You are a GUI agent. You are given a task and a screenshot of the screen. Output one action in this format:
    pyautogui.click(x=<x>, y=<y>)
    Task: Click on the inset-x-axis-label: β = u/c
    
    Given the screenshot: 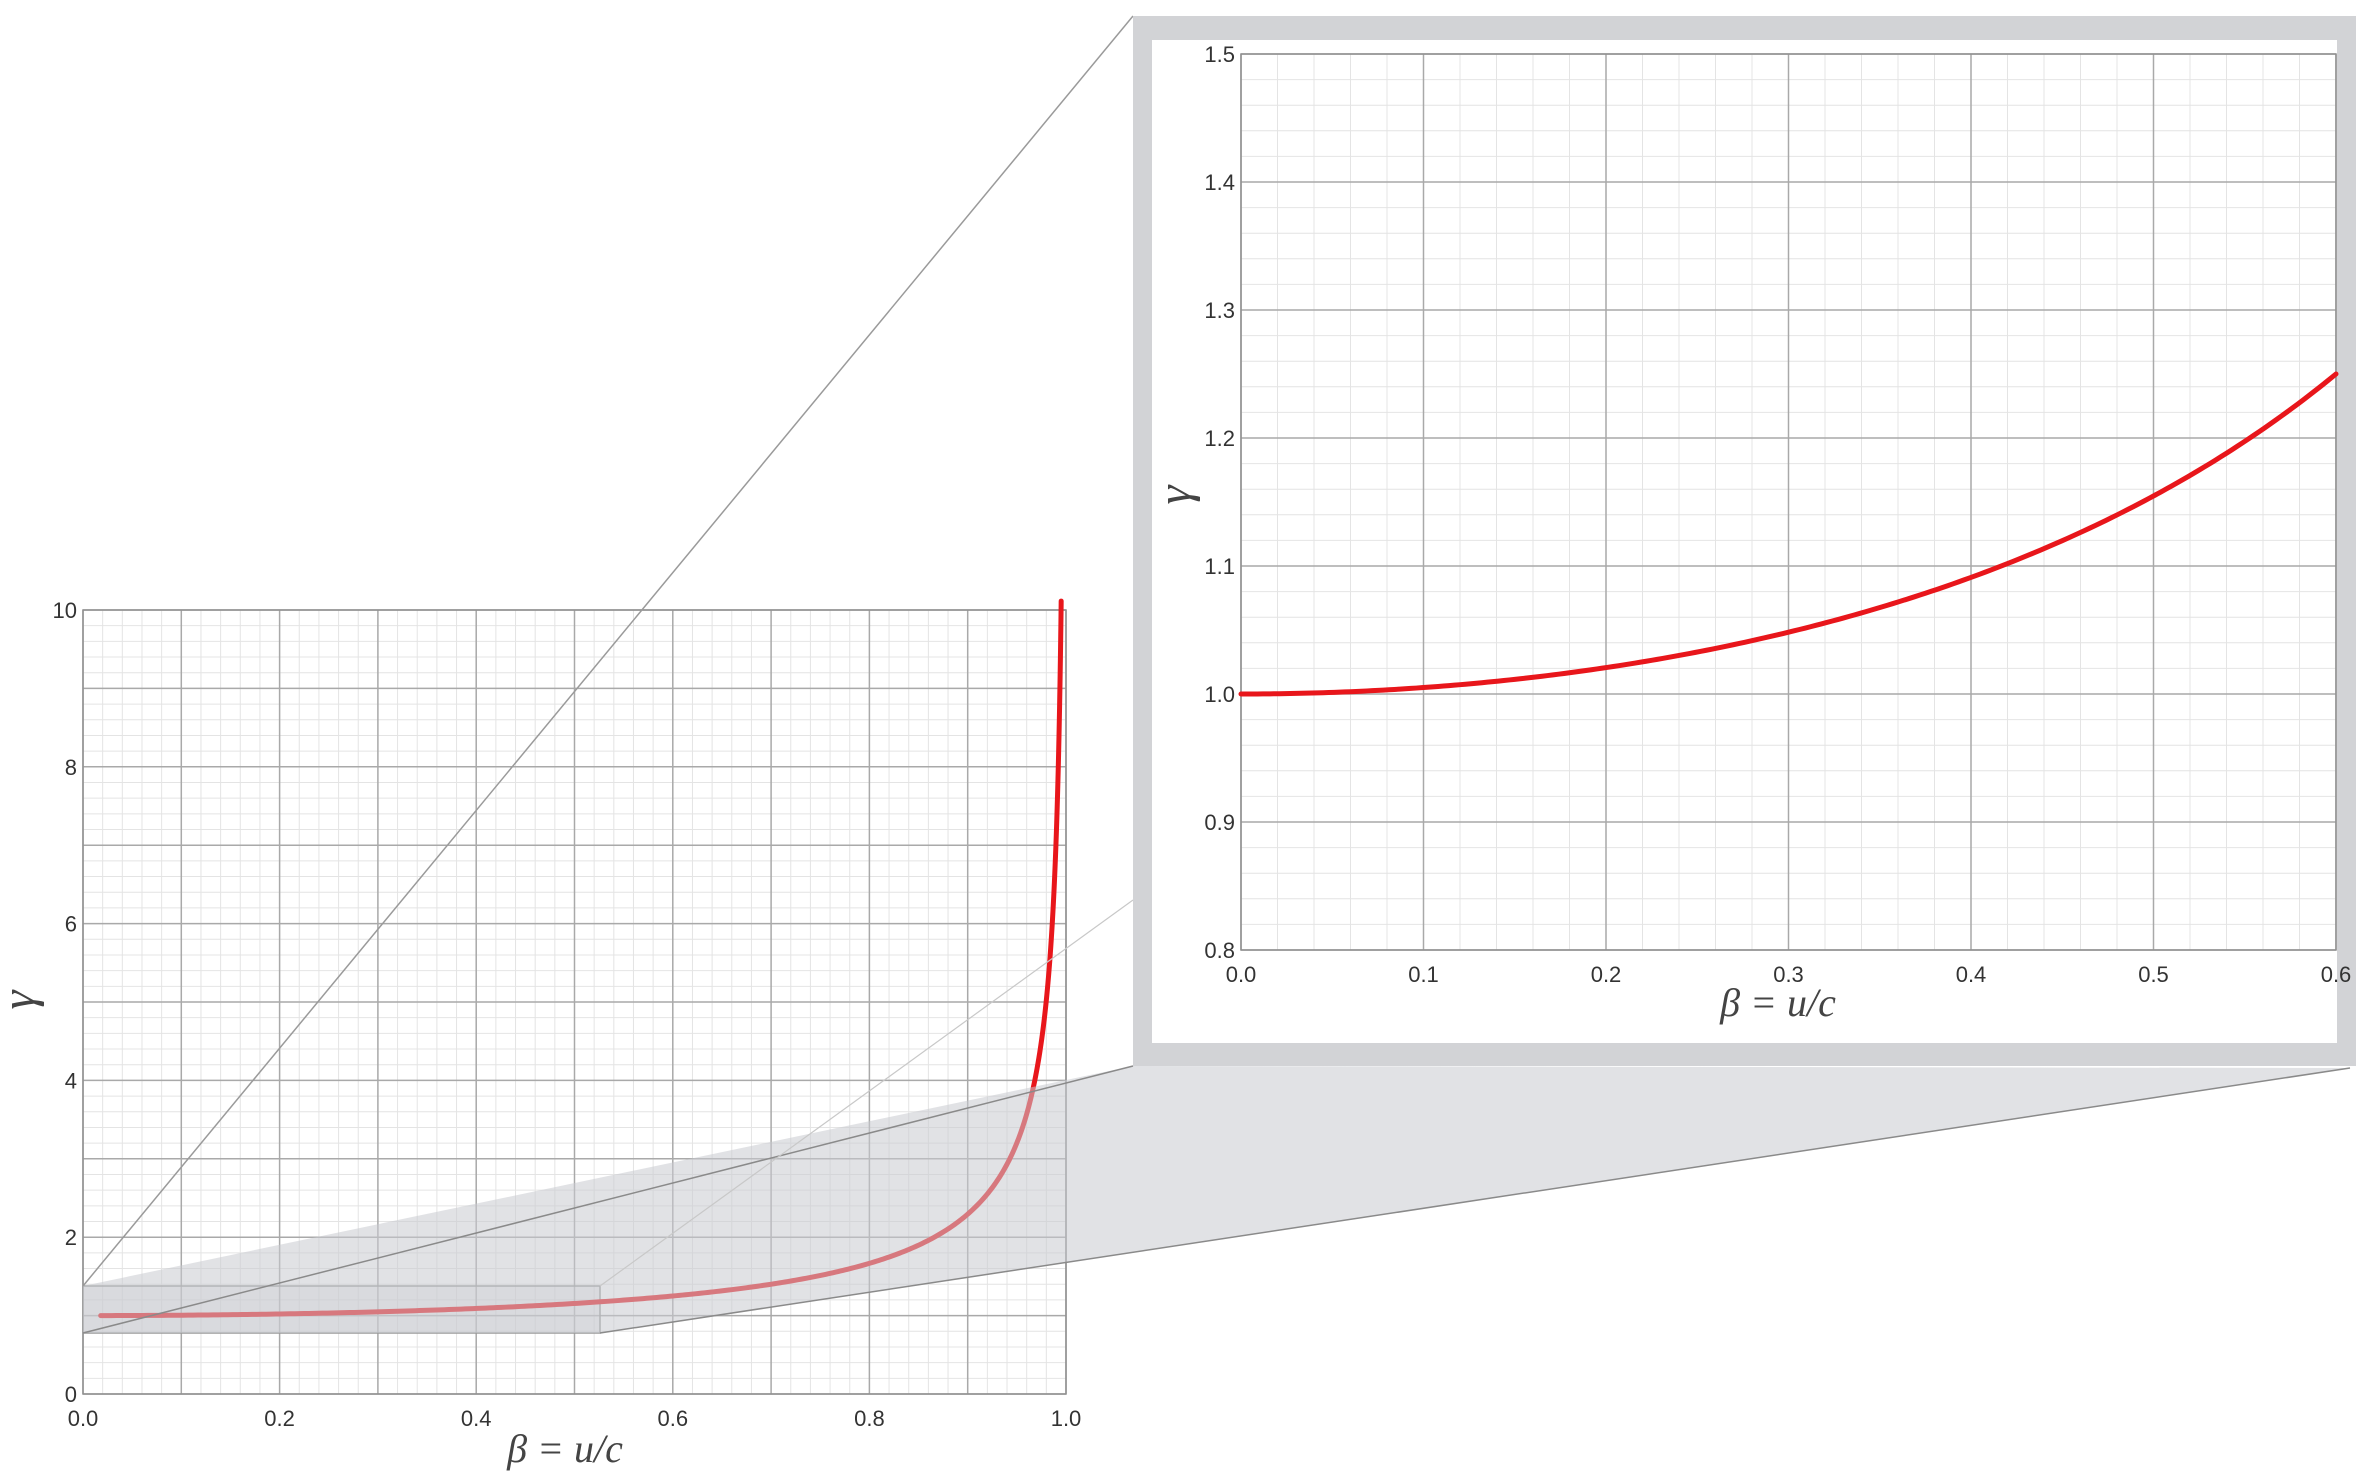 What is the action you would take?
    pyautogui.click(x=1777, y=1002)
    